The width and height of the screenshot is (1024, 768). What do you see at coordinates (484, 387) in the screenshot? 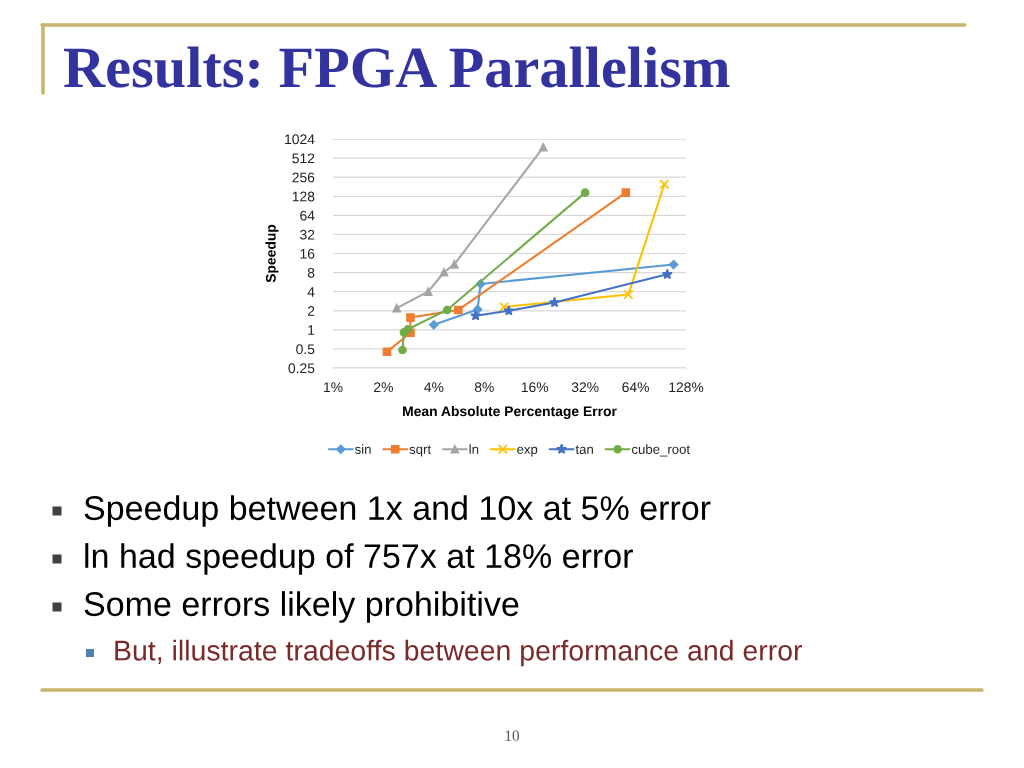
I see `x-tick-label: 8%` at bounding box center [484, 387].